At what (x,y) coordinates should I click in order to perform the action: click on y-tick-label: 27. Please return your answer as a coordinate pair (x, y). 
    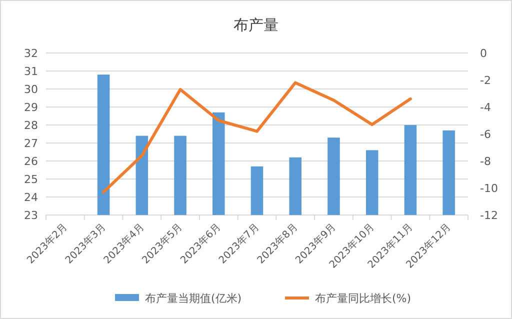
    Looking at the image, I should click on (31, 143).